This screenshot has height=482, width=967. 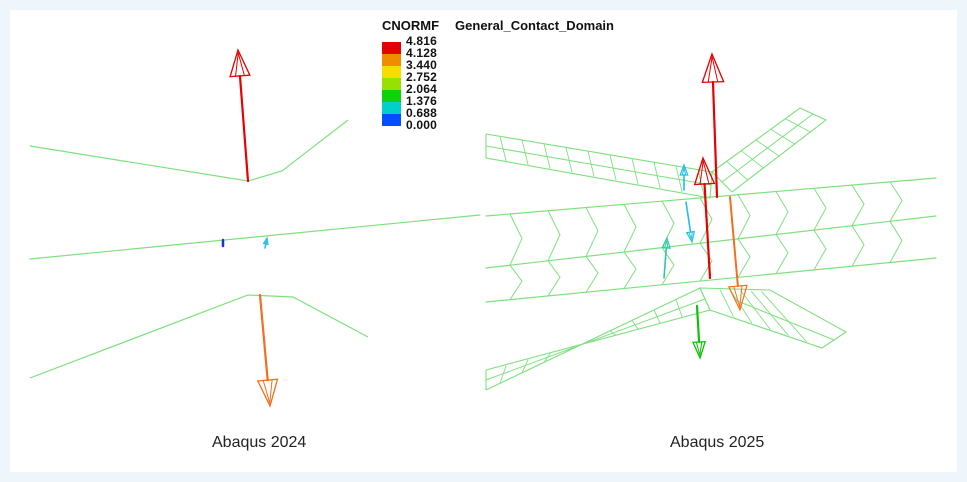 What do you see at coordinates (199, 336) in the screenshot?
I see `bottom-surface-edge` at bounding box center [199, 336].